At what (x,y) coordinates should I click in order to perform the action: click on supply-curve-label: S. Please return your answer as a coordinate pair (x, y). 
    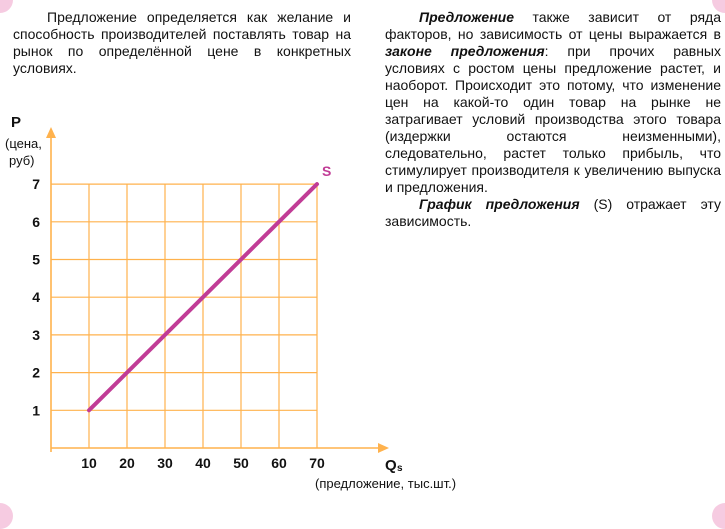
    Looking at the image, I should click on (326, 171).